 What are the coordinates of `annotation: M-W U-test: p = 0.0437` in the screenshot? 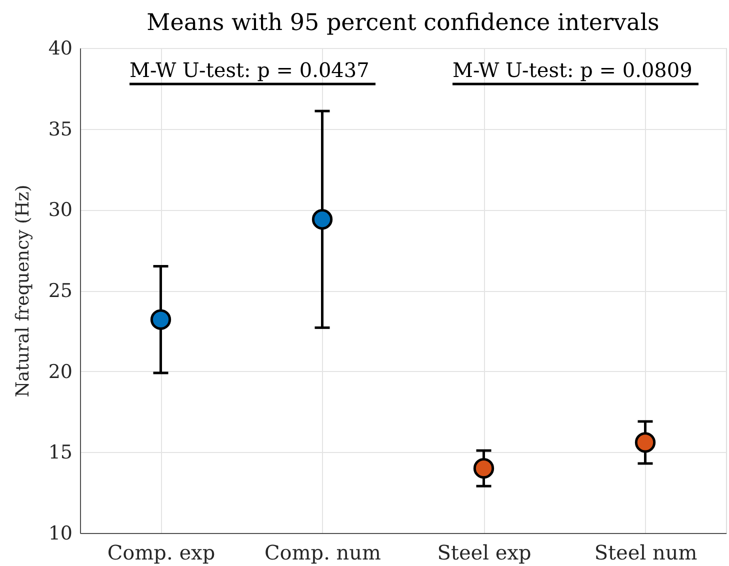 It's located at (250, 70).